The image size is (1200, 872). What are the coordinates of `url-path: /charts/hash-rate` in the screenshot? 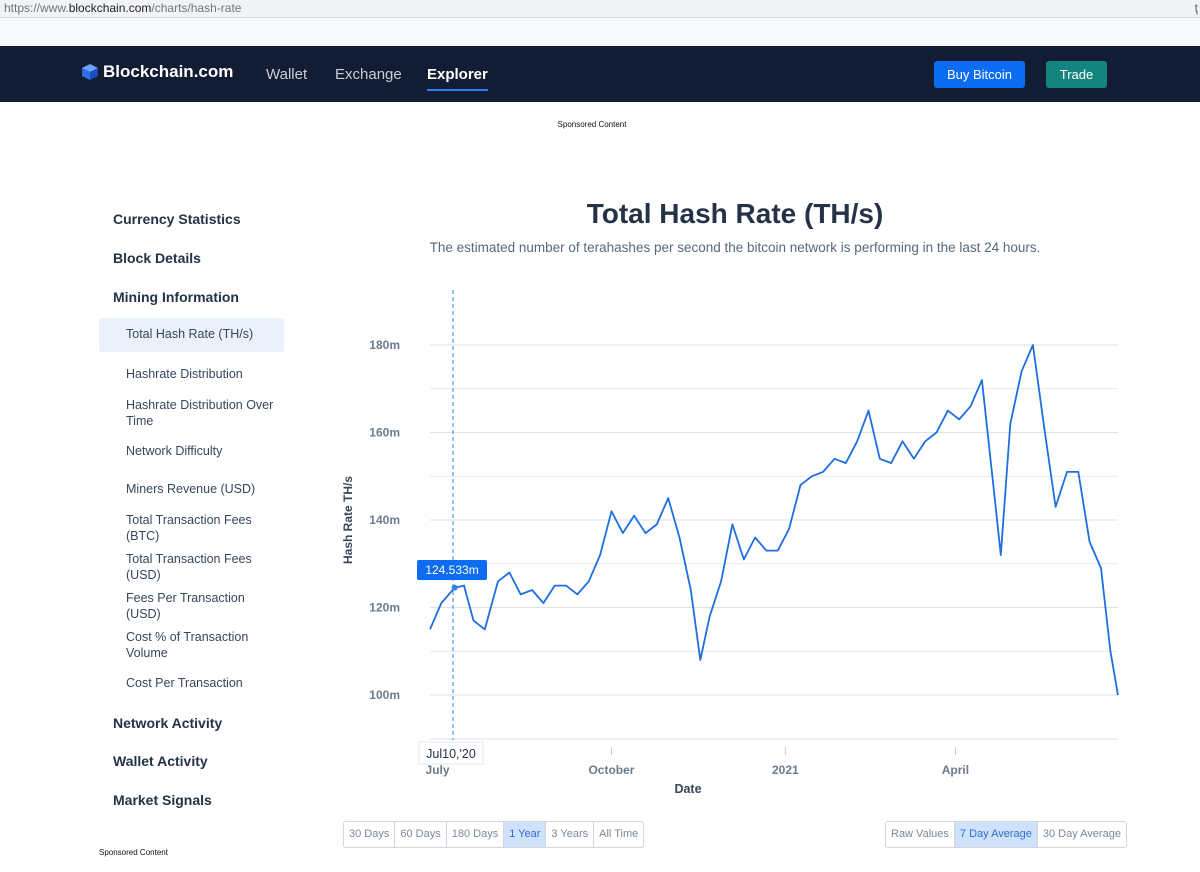 It's located at (196, 8).